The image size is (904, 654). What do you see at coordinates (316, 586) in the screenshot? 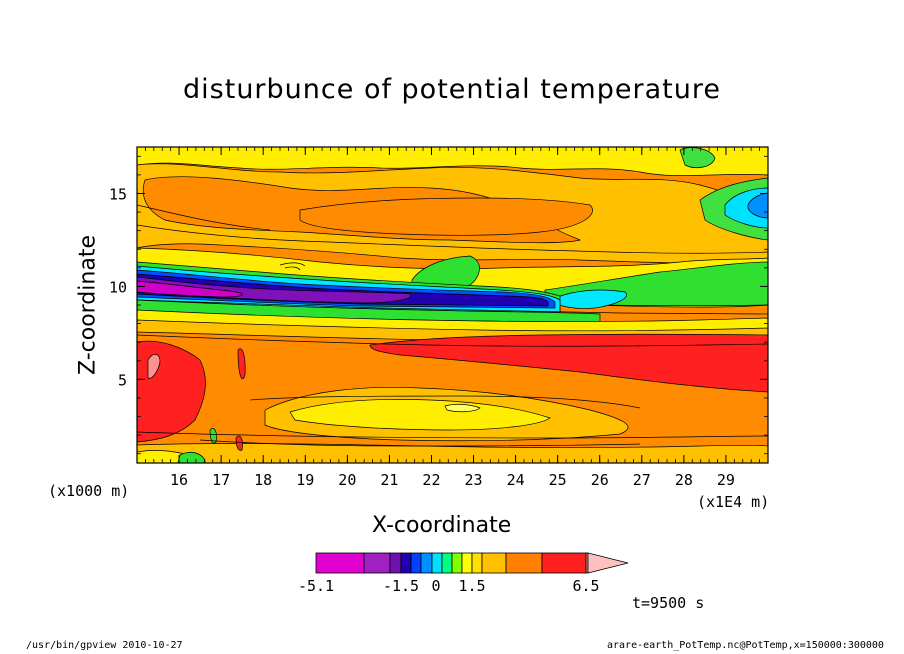
I see `colorbar-label: -5.1` at bounding box center [316, 586].